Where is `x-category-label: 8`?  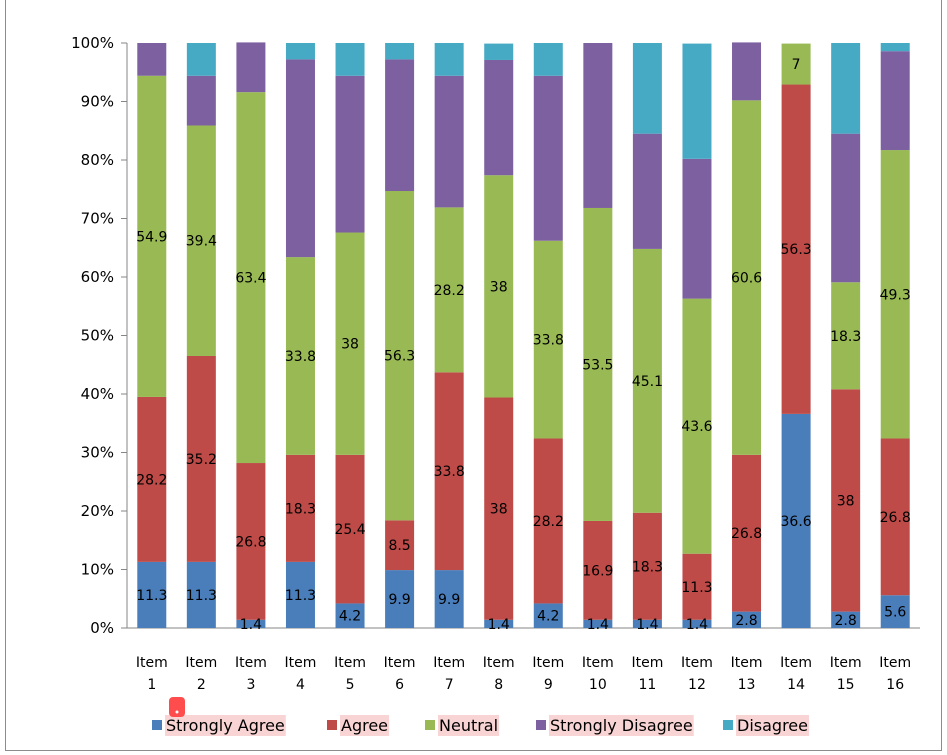
x-category-label: 8 is located at coordinates (498, 685).